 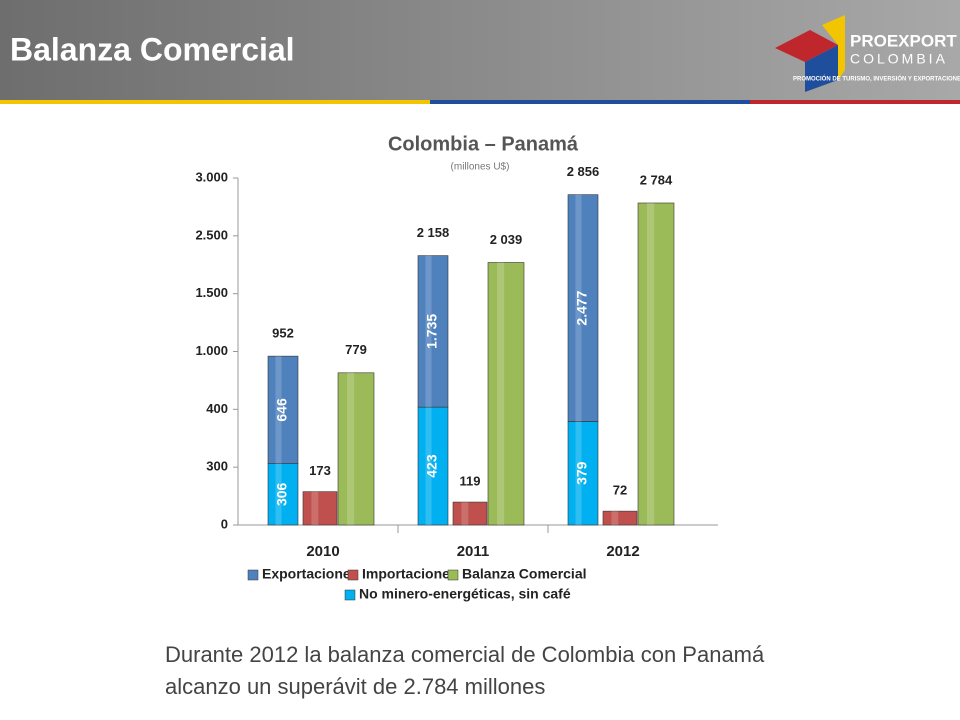 What do you see at coordinates (320, 470) in the screenshot?
I see `data-label: 173` at bounding box center [320, 470].